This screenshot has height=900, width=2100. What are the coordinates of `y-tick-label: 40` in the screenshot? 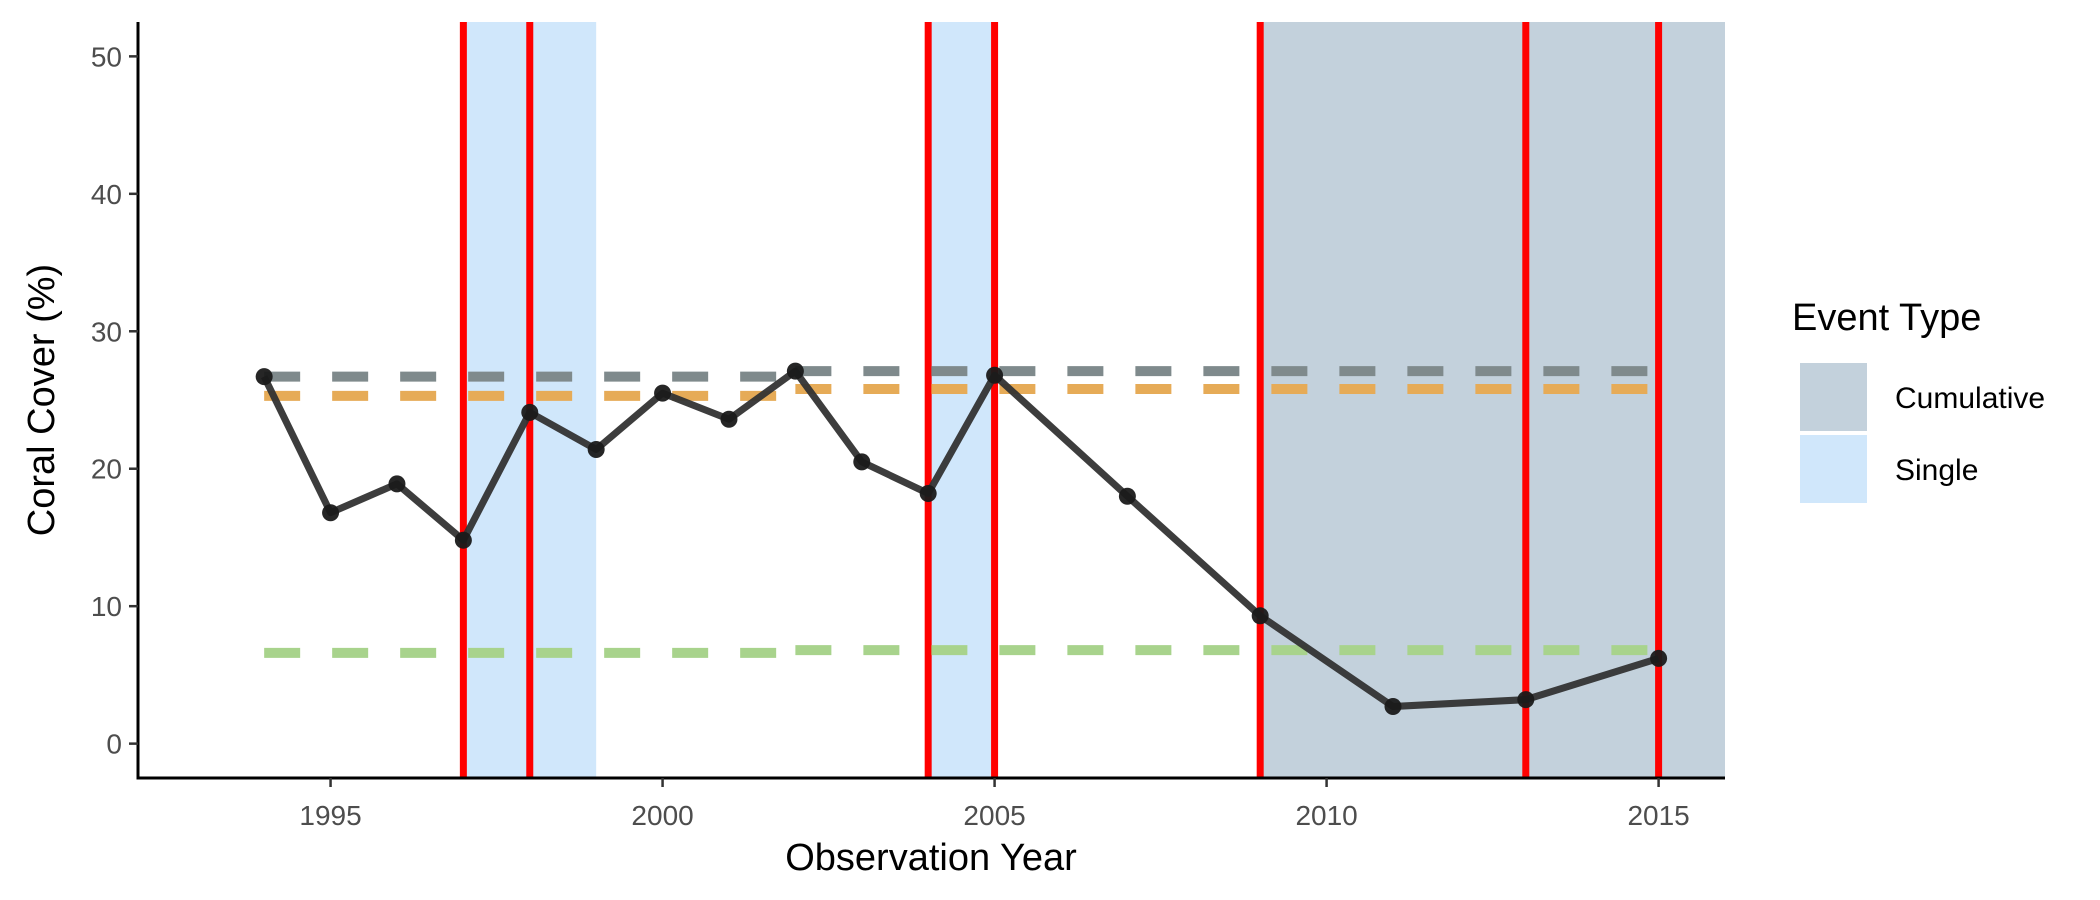 It's located at (106, 194).